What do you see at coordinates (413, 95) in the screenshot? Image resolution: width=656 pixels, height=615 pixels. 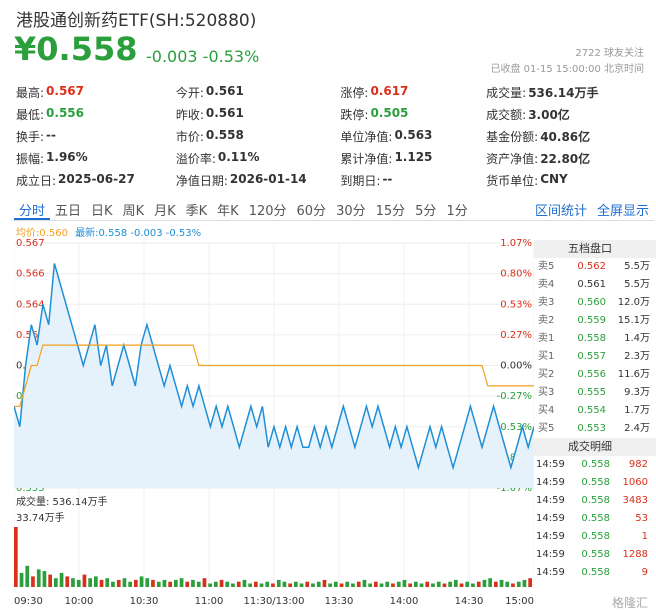 I see `stat-item: 涨停: 0.617` at bounding box center [413, 95].